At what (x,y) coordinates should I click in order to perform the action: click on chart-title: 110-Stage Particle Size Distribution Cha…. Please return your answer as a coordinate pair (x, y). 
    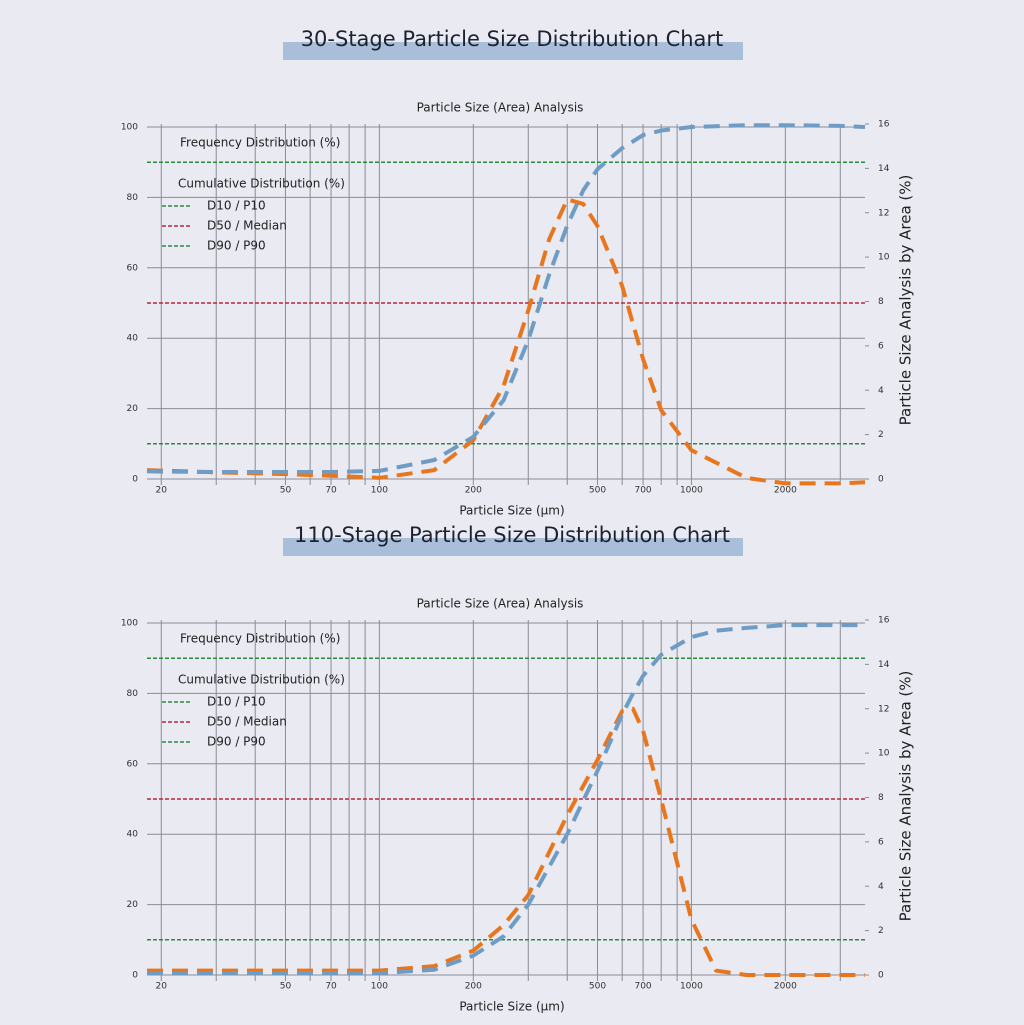
    Looking at the image, I should click on (512, 535).